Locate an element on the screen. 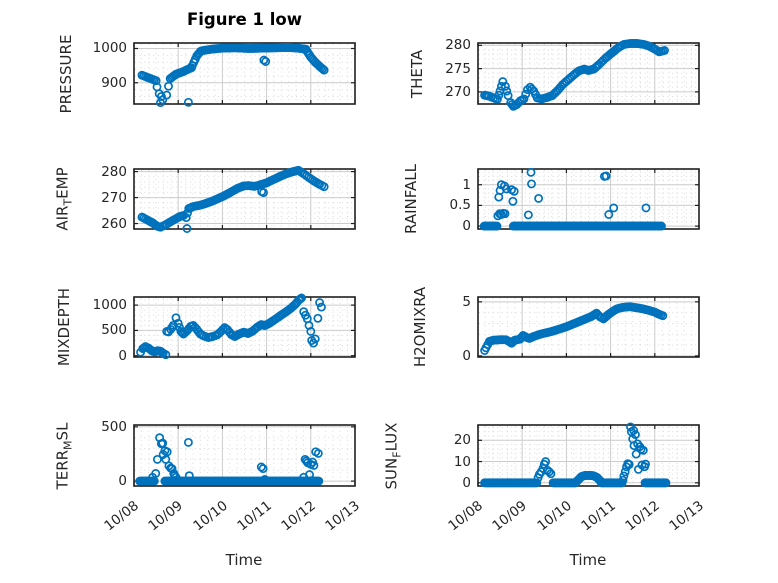 The width and height of the screenshot is (778, 583). ylabel-subscript: T is located at coordinates (68, 202).